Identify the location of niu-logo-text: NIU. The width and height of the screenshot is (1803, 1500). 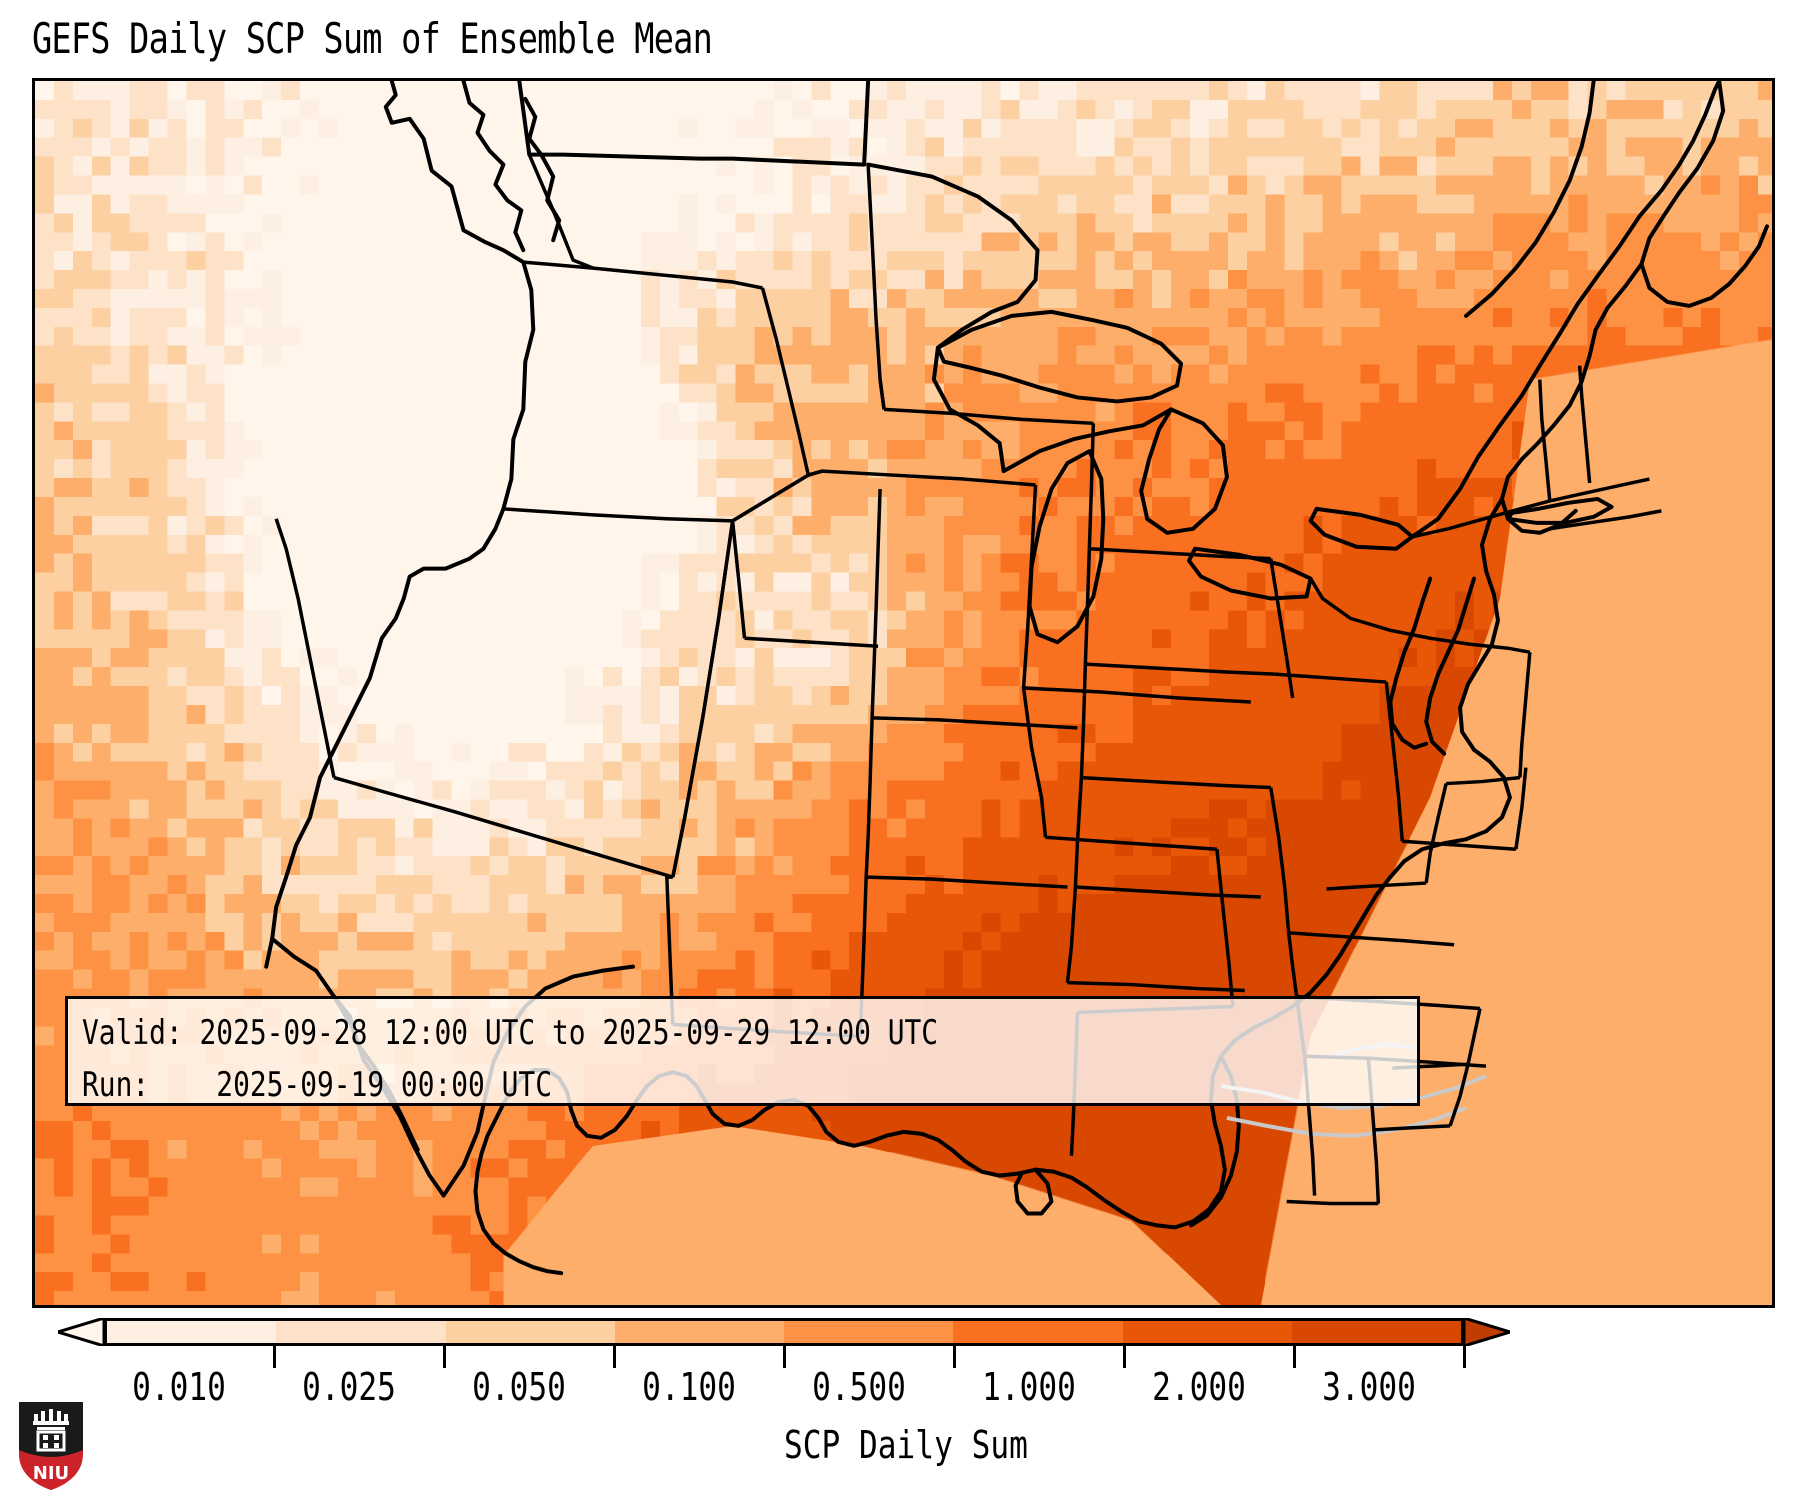
(51, 1473).